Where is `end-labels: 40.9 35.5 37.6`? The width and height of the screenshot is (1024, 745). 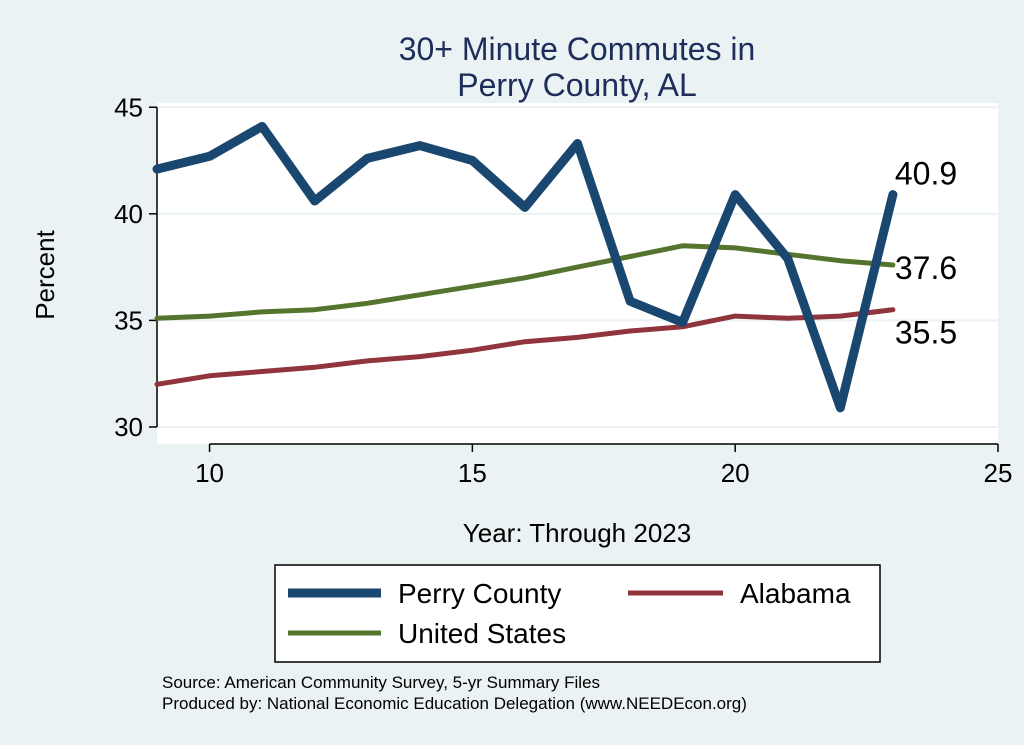
end-labels: 40.9 35.5 37.6 is located at coordinates (926, 253).